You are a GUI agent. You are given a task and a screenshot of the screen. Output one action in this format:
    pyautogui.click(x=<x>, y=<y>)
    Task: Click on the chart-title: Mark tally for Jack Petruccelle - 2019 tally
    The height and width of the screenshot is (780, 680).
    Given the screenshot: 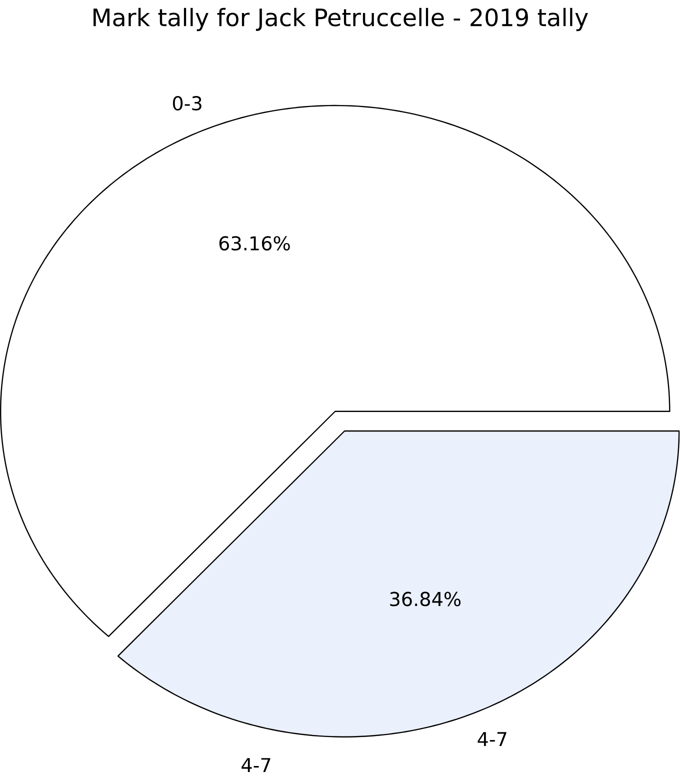 What is the action you would take?
    pyautogui.click(x=341, y=20)
    